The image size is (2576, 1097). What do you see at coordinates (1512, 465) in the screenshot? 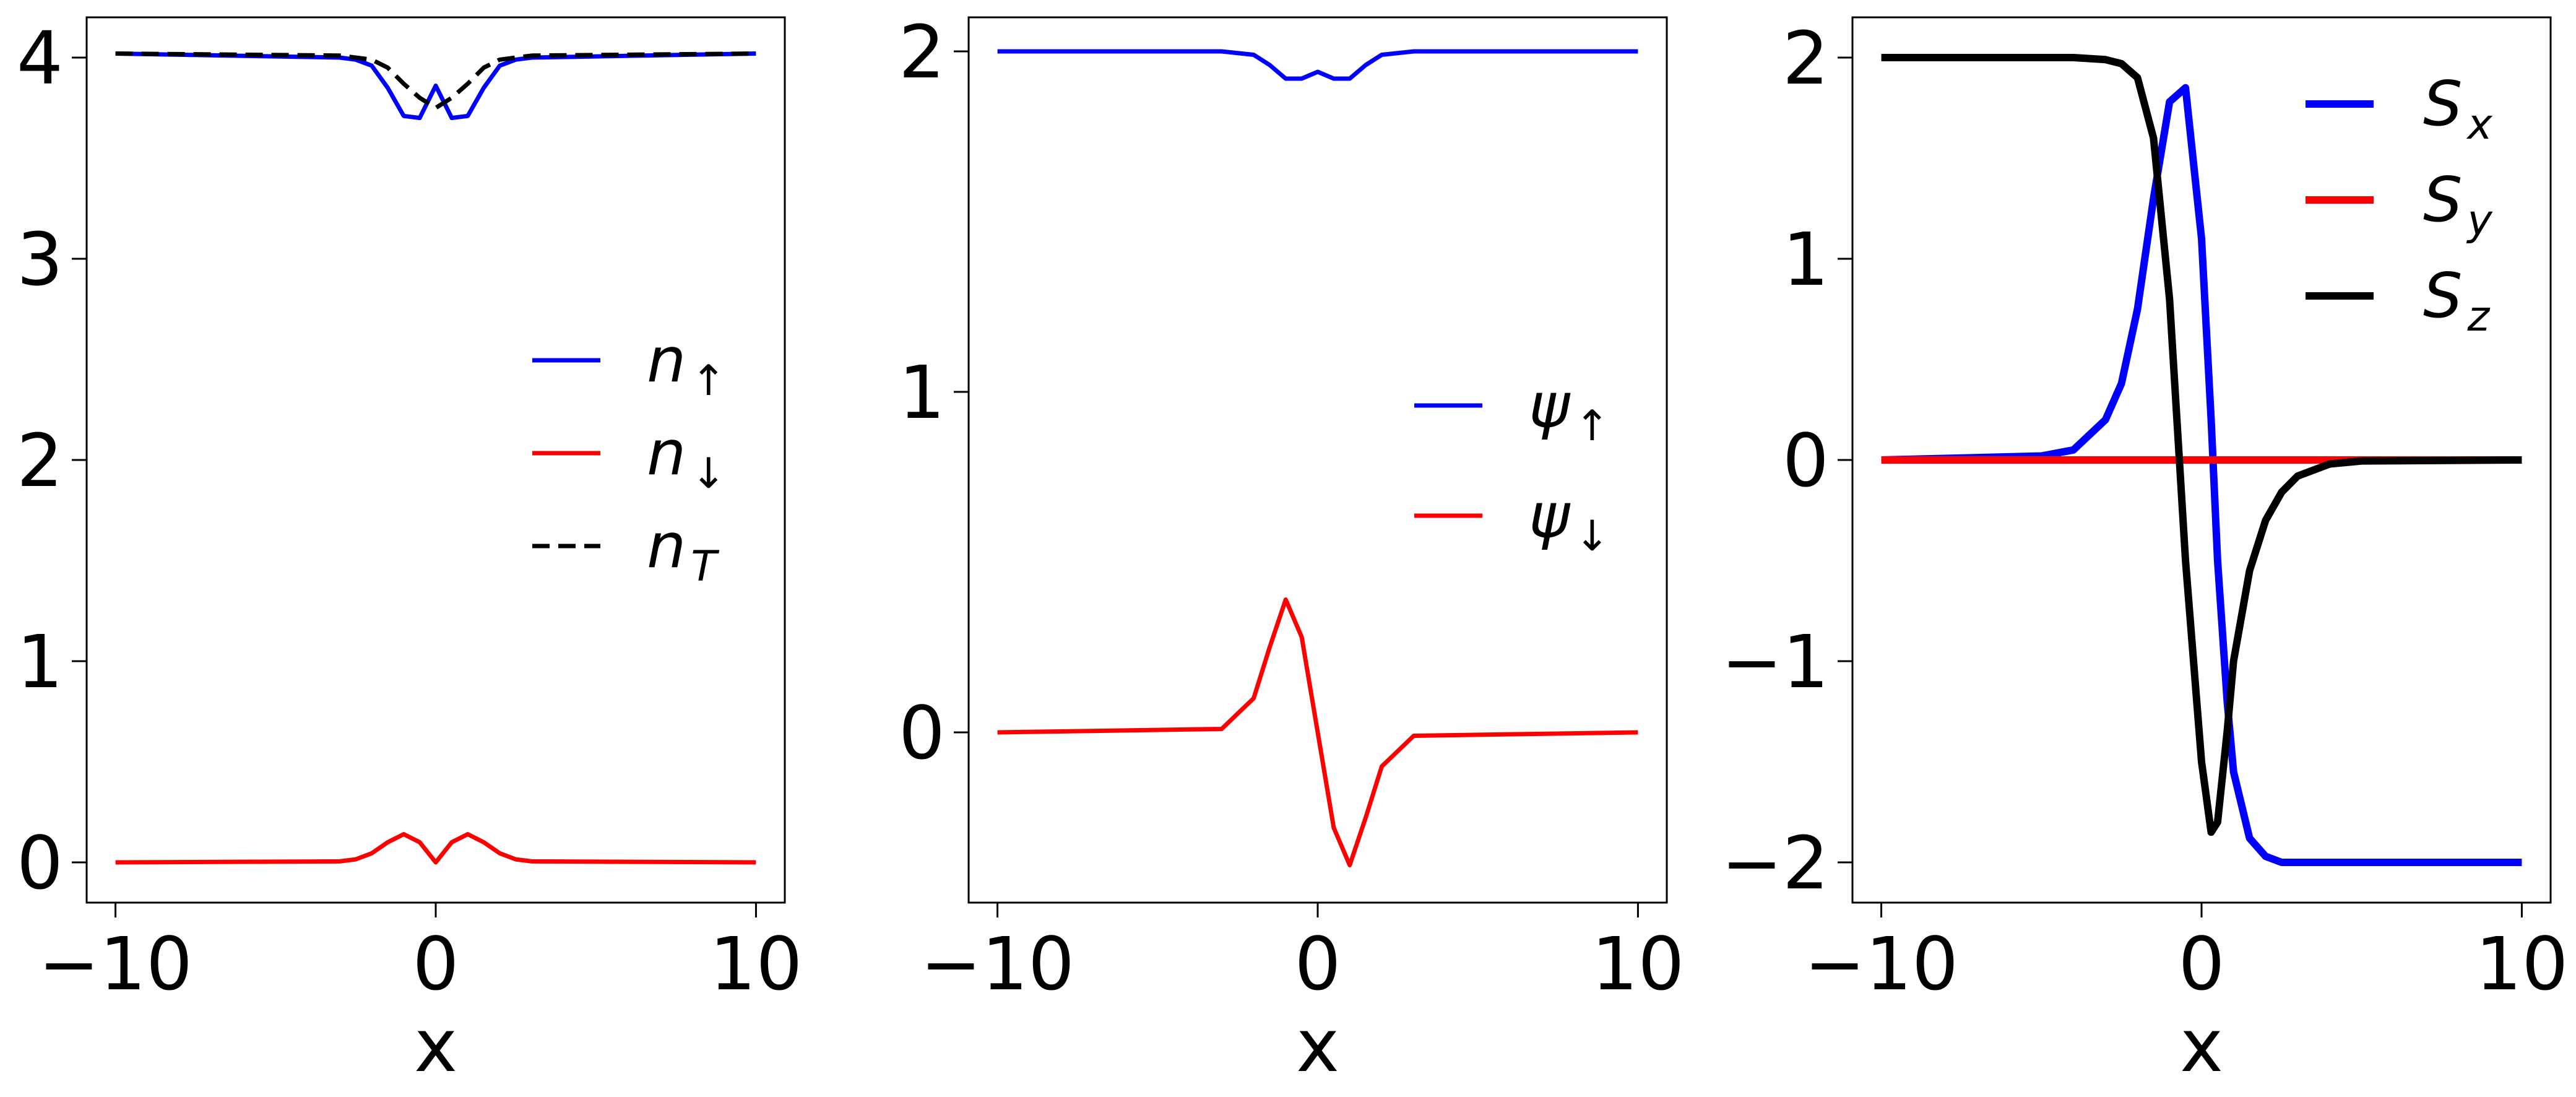
I see `legend: ψ ↑ ψ ↓` at bounding box center [1512, 465].